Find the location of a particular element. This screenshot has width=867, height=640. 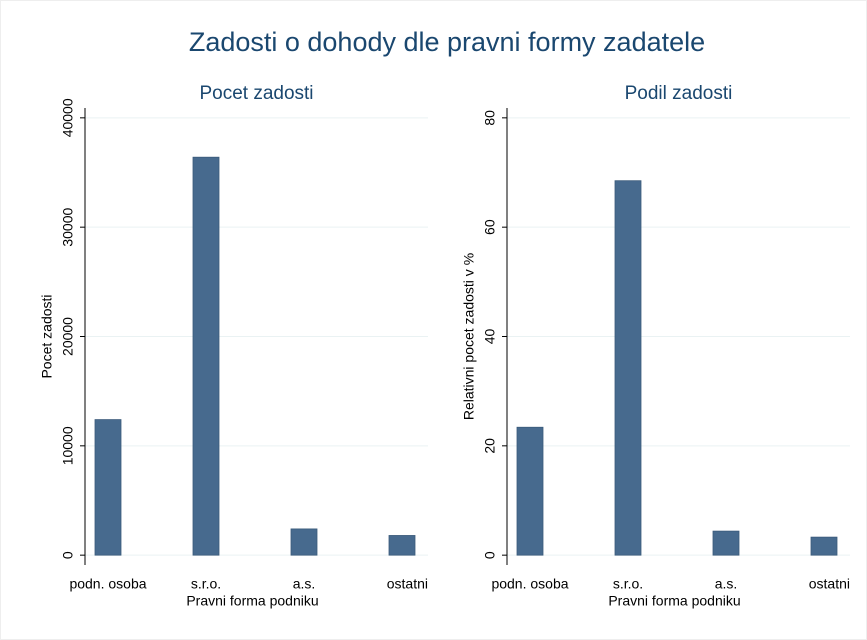

y-axis-label: Relativni pocet zadosti v % is located at coordinates (469, 336).